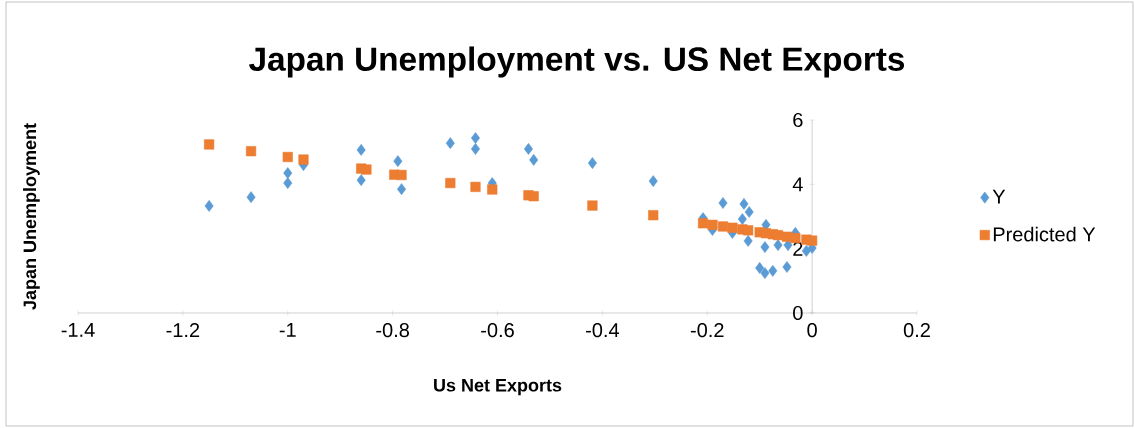 This screenshot has width=1135, height=428. What do you see at coordinates (498, 387) in the screenshot?
I see `x-axis-title: Us Net Exports` at bounding box center [498, 387].